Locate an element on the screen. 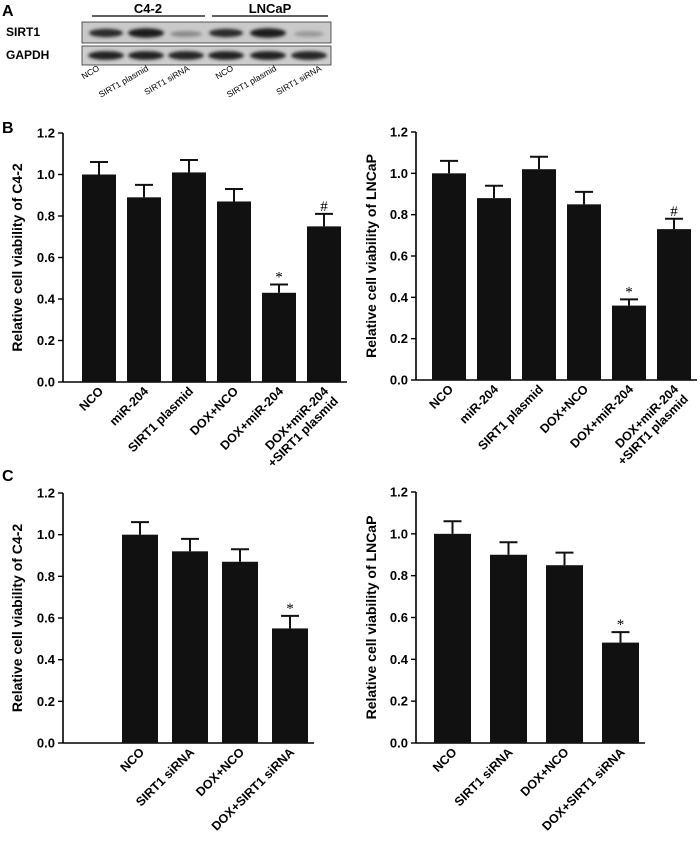 The width and height of the screenshot is (700, 849). band-sirt1-lane6 is located at coordinates (309, 34).